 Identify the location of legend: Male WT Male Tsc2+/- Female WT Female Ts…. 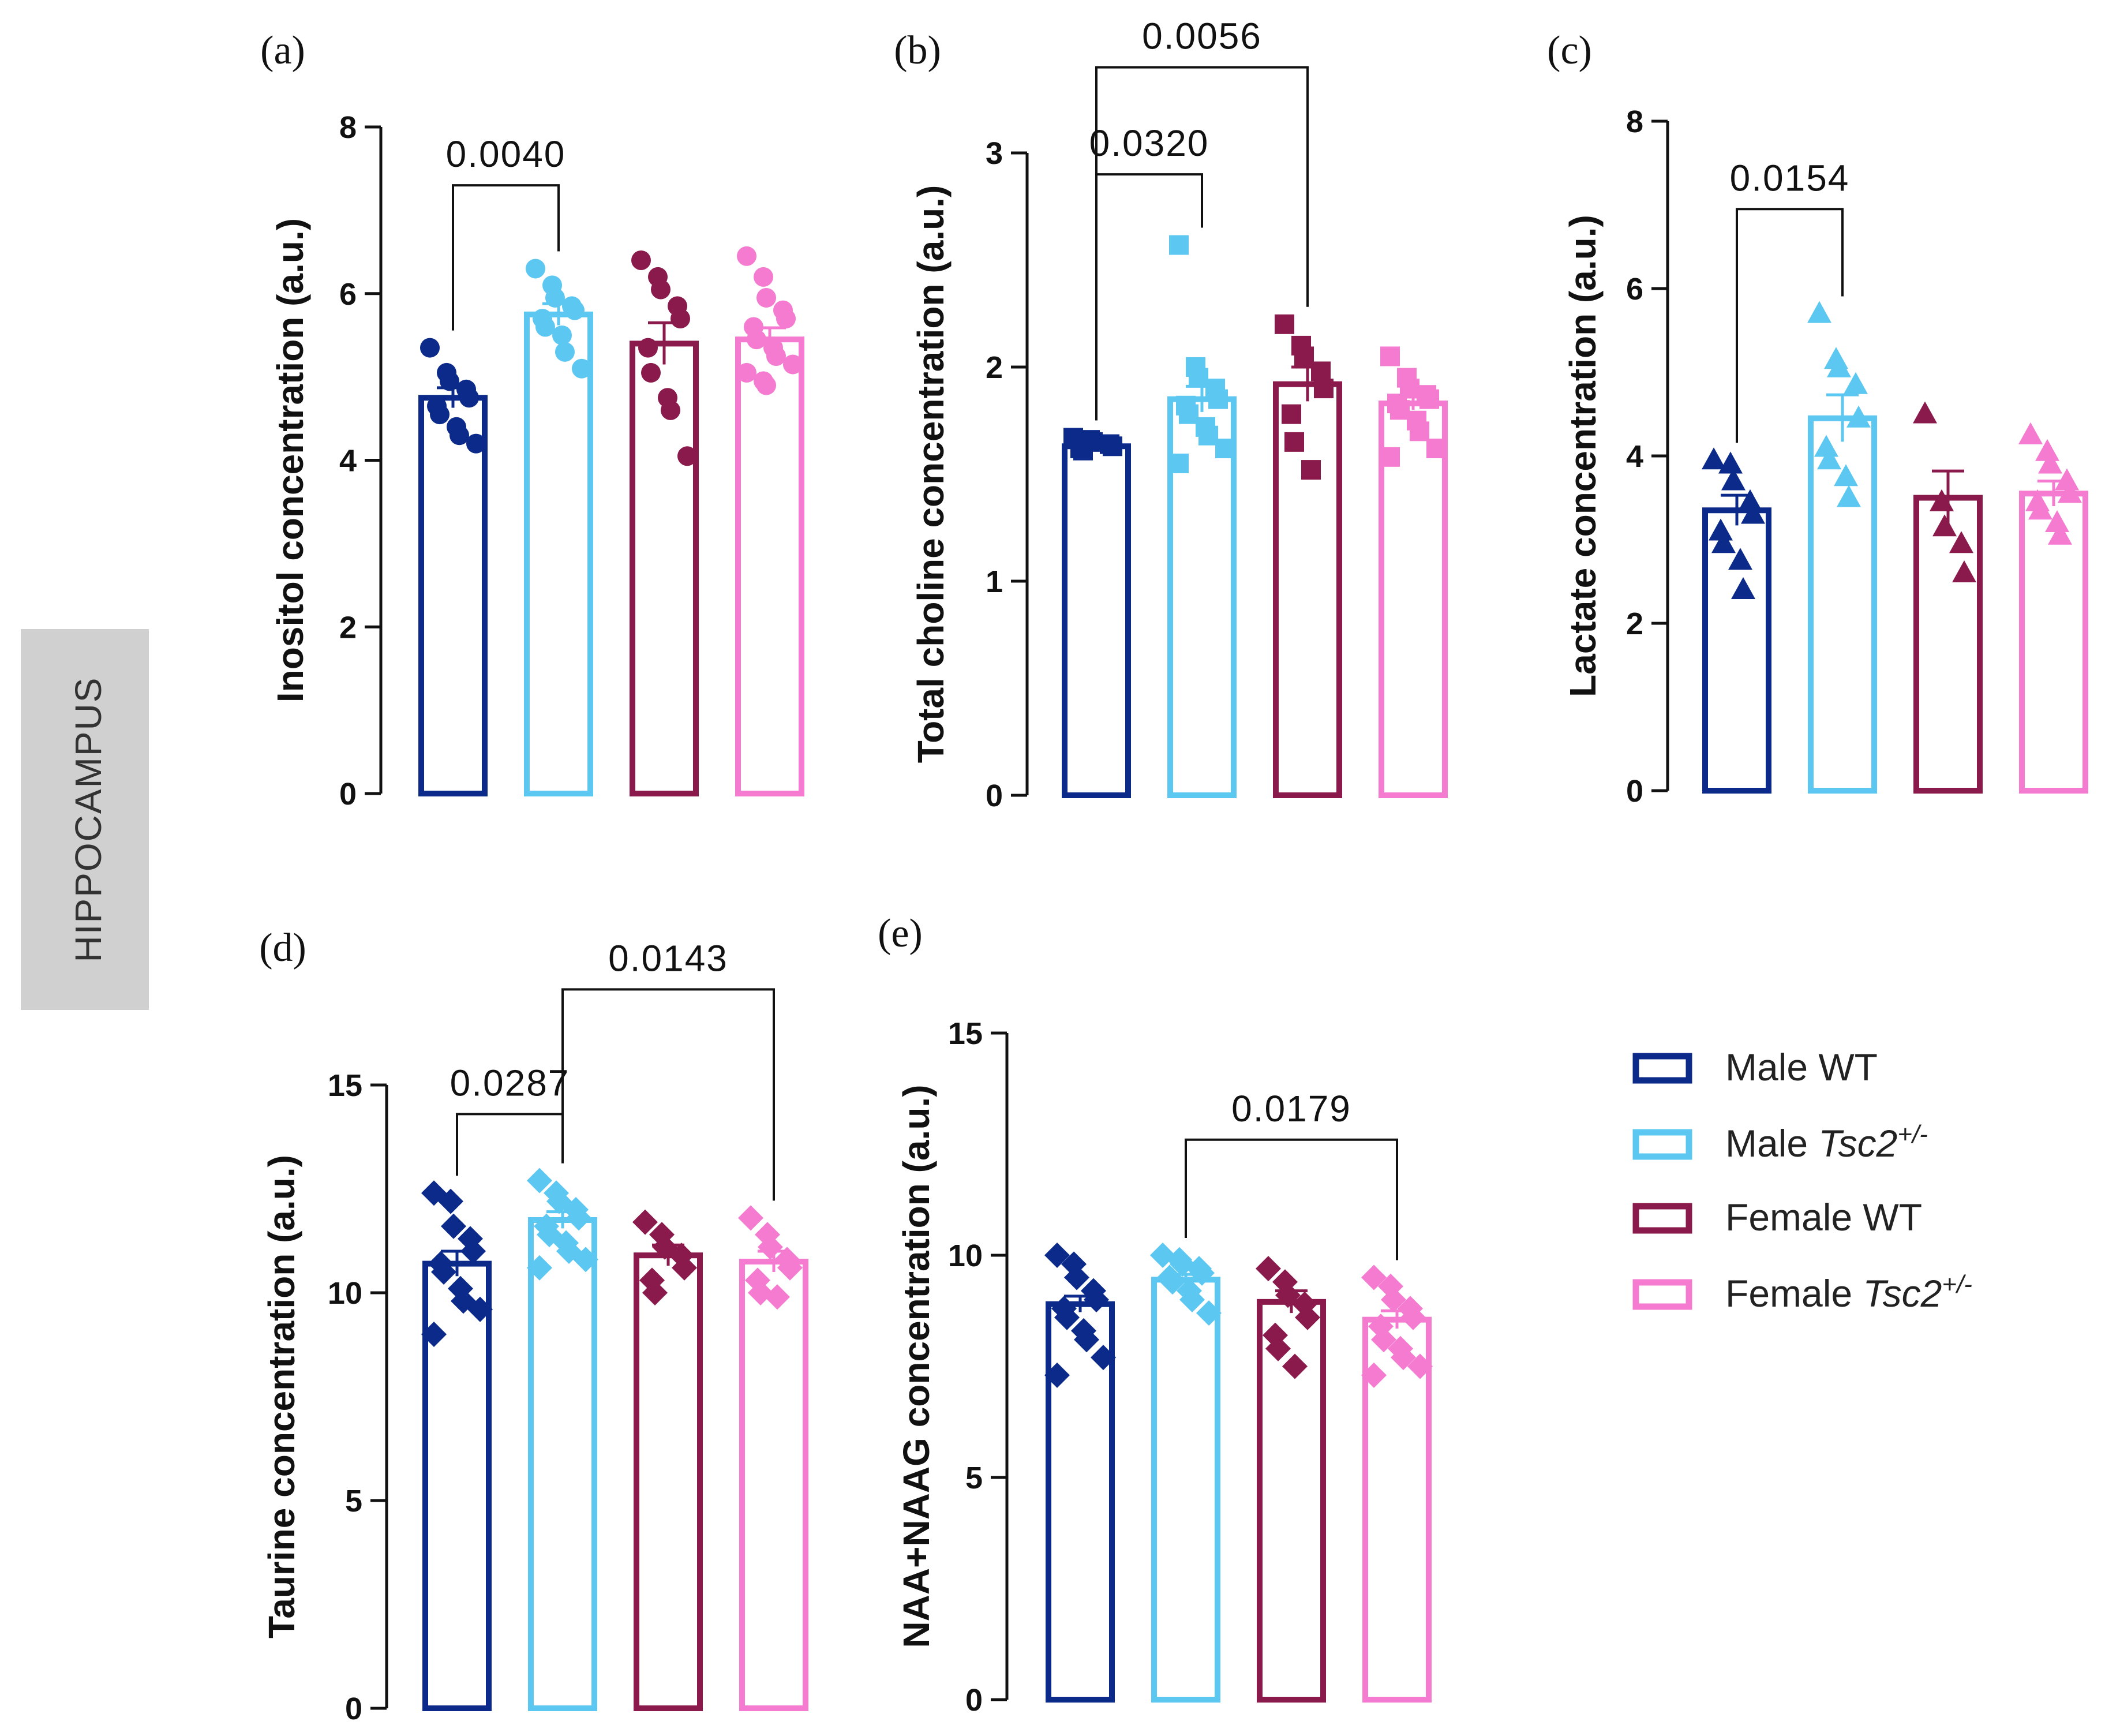
(1802, 1180).